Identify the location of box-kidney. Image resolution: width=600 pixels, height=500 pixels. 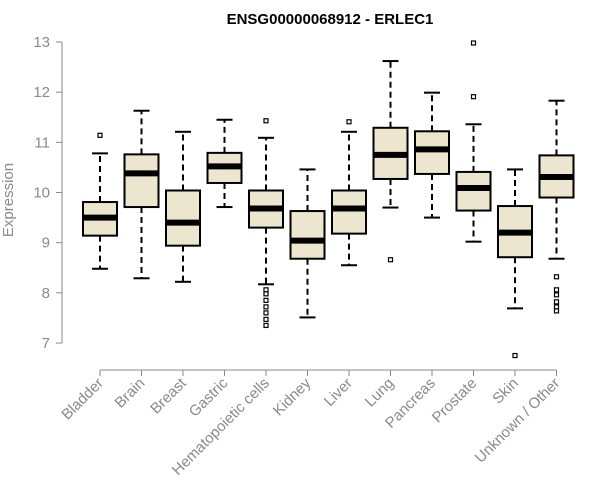
(307, 243).